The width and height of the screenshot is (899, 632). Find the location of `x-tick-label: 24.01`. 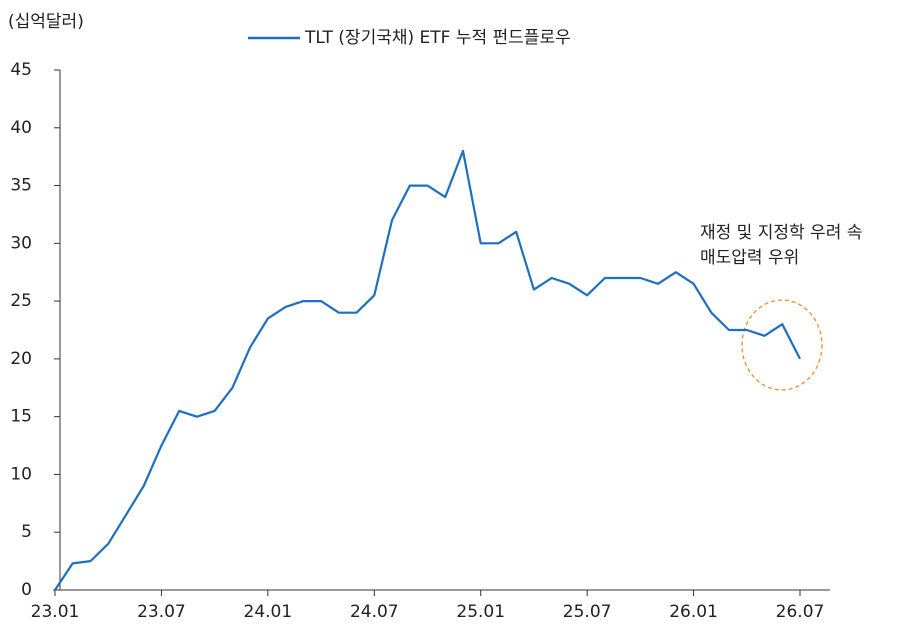

x-tick-label: 24.01 is located at coordinates (268, 612).